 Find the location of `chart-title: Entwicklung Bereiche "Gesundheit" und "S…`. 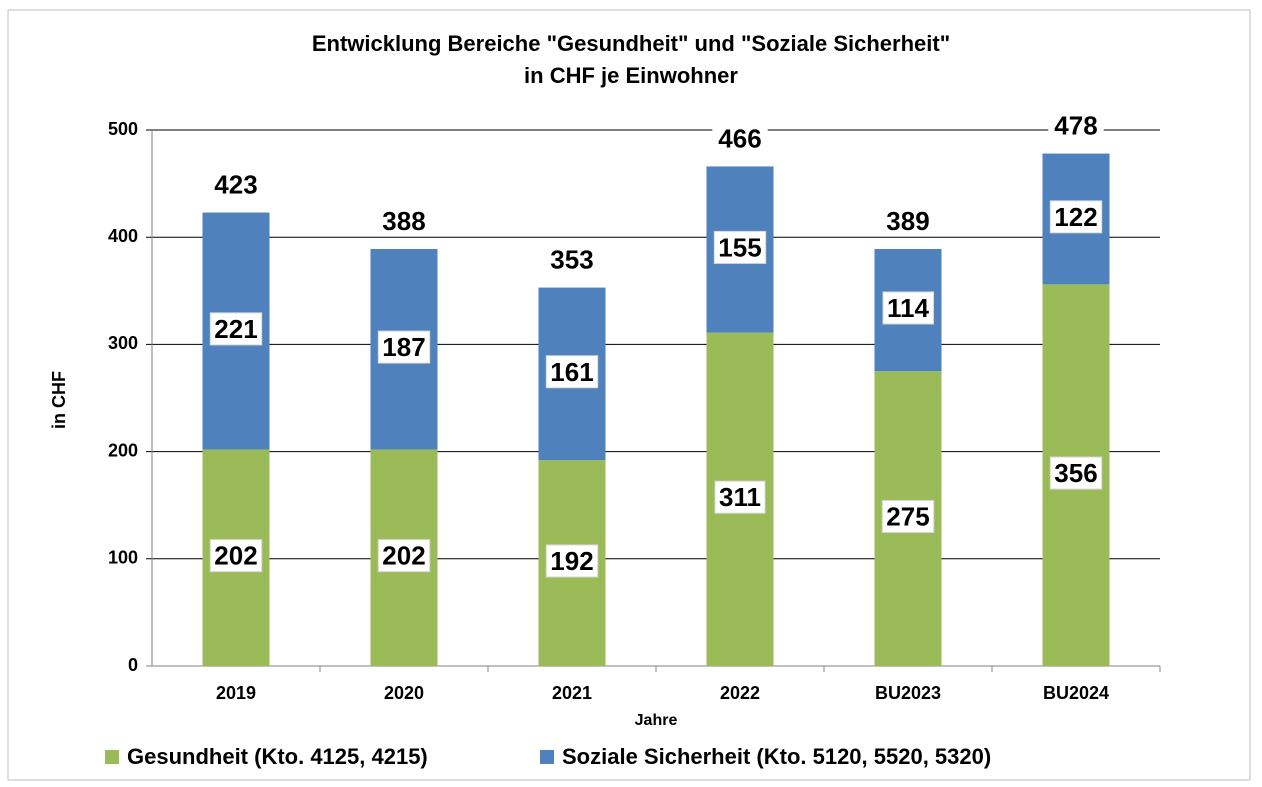

chart-title: Entwicklung Bereiche "Gesundheit" und "S… is located at coordinates (631, 43).